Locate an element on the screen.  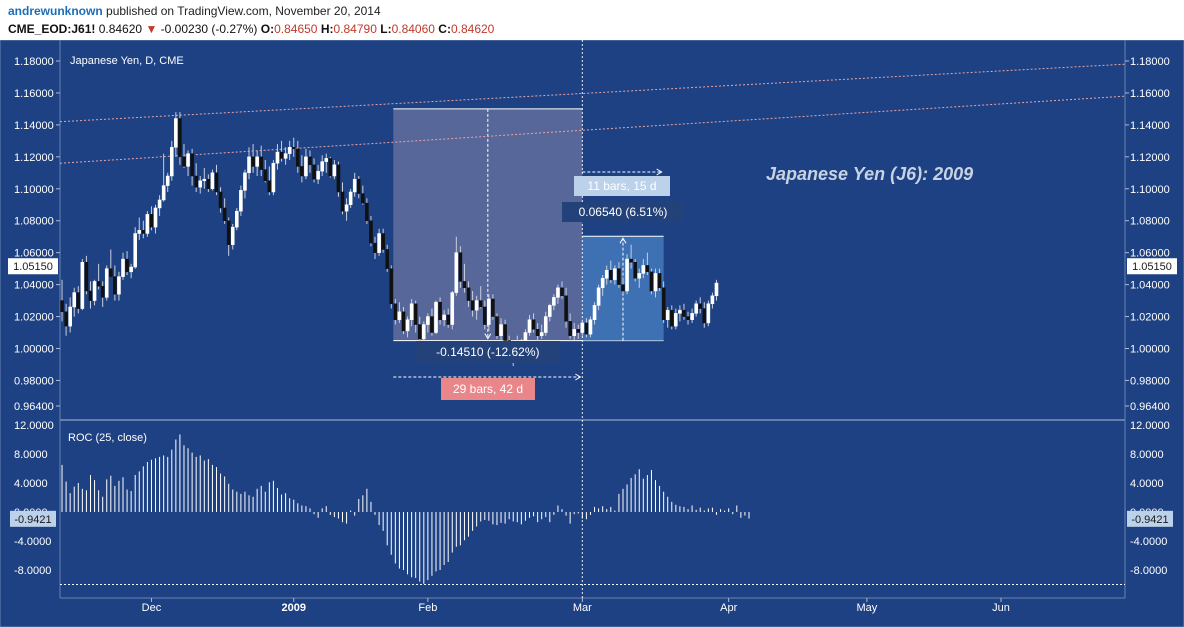
time-axis-label: Feb is located at coordinates (427, 608).